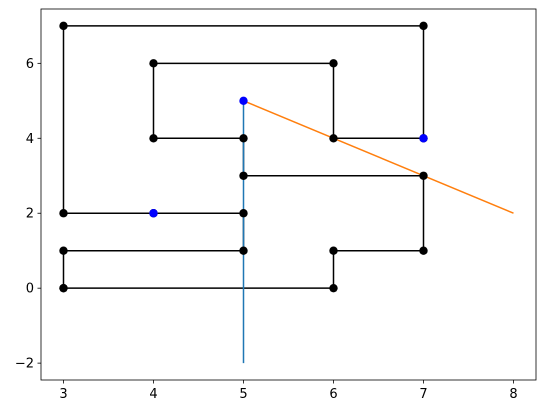 This screenshot has height=413, width=546. I want to click on x-tick-label: 6, so click(333, 394).